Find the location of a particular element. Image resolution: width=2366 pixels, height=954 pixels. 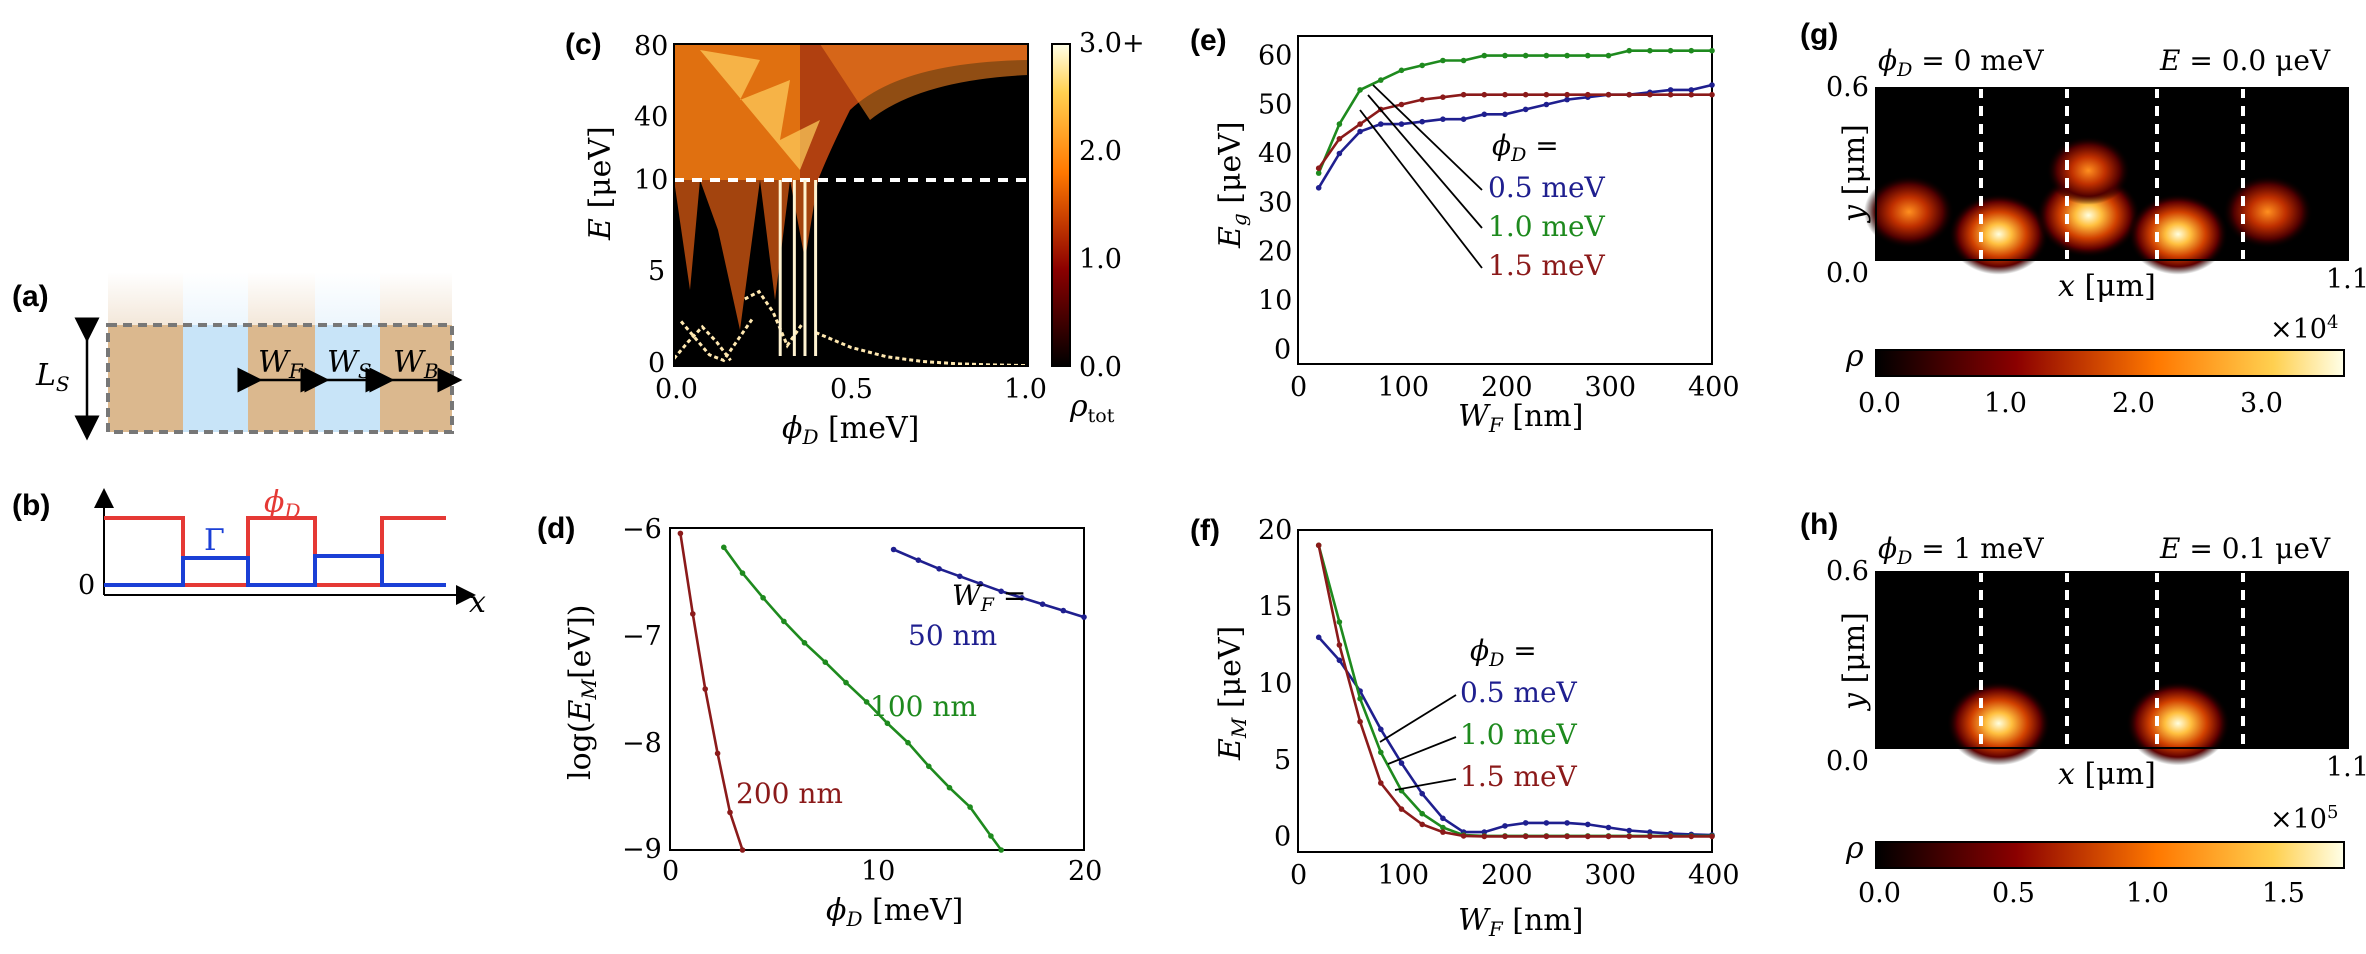

e-ytick: 30 is located at coordinates (1275, 202).